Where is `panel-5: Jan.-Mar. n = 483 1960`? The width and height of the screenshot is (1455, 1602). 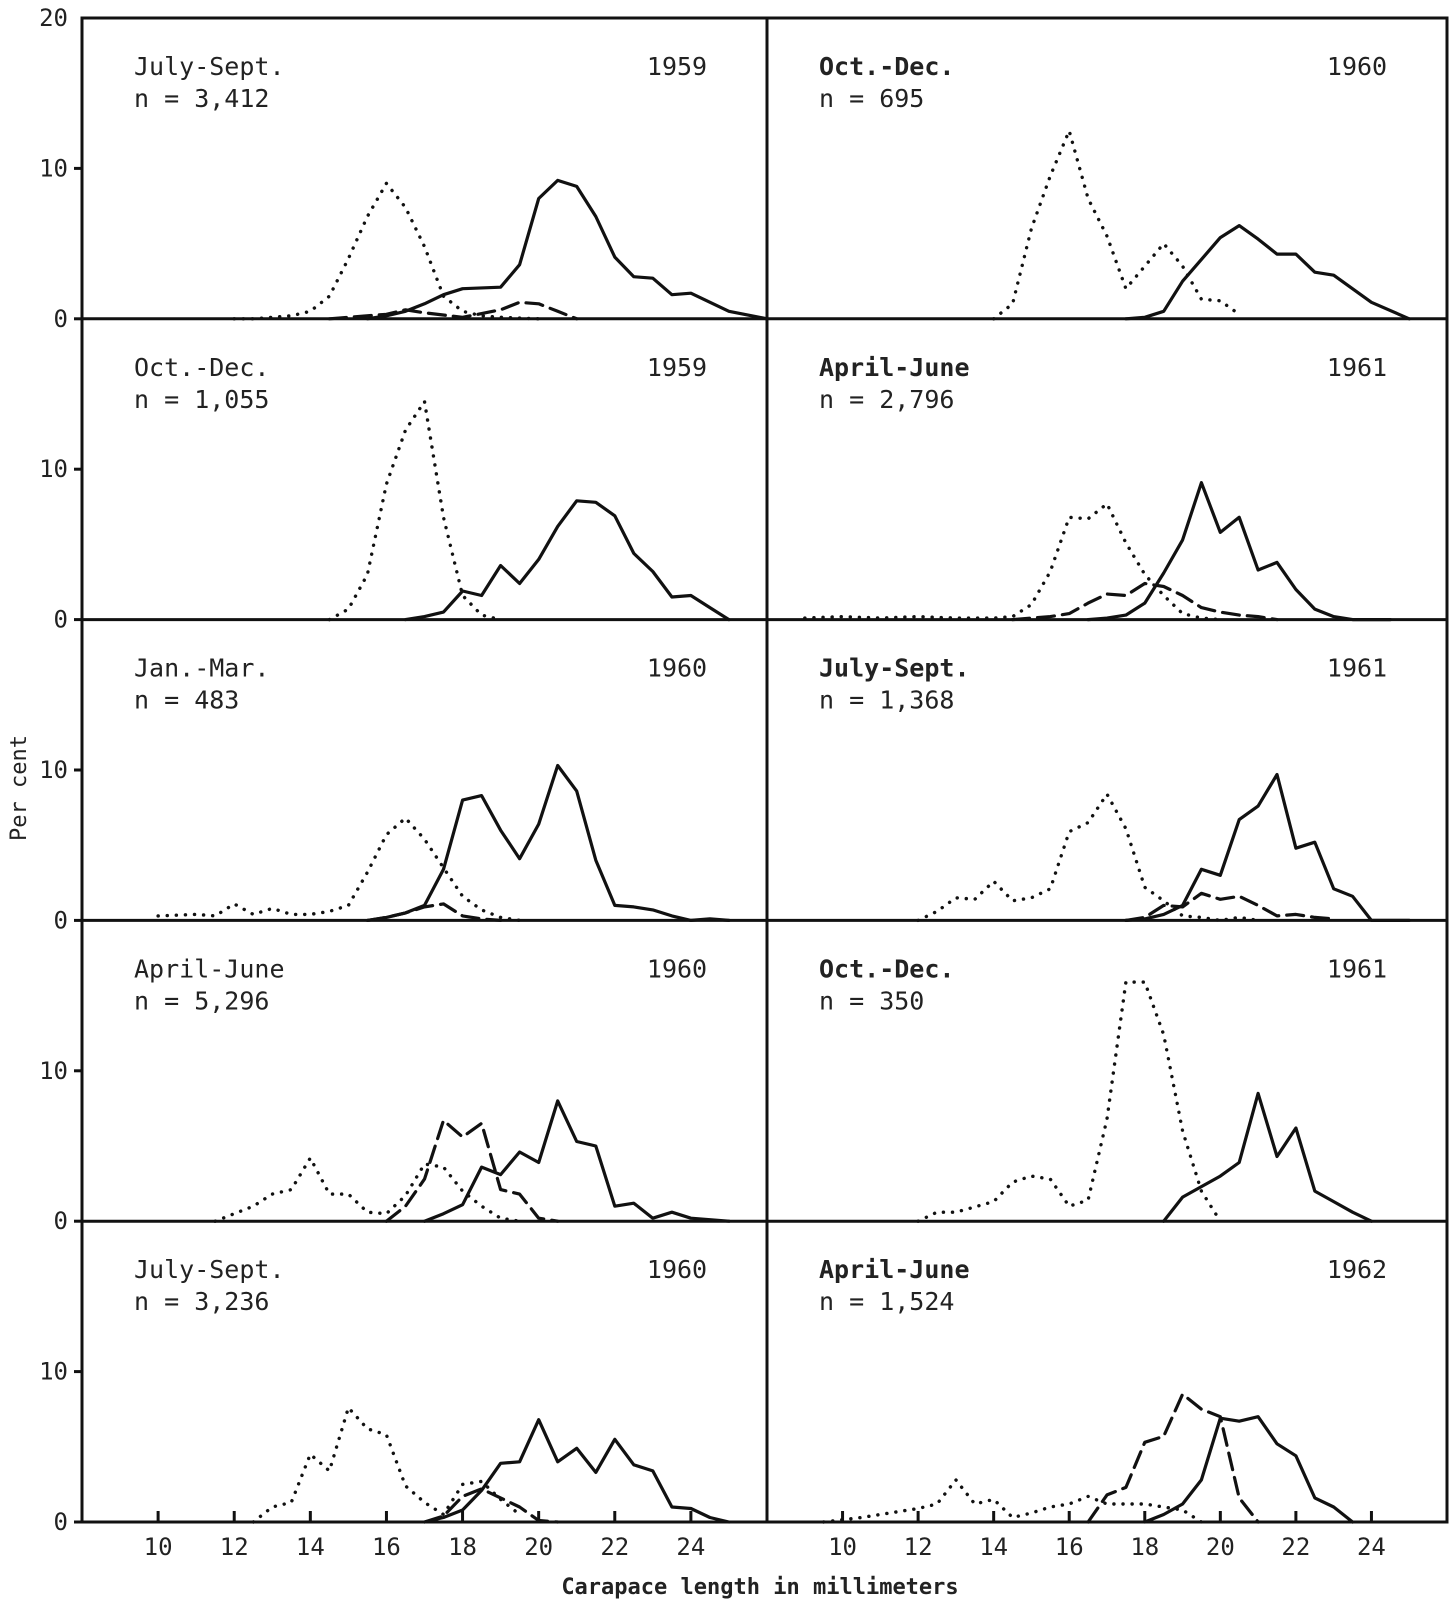
panel-5: Jan.-Mar. n = 483 1960 is located at coordinates (432, 788).